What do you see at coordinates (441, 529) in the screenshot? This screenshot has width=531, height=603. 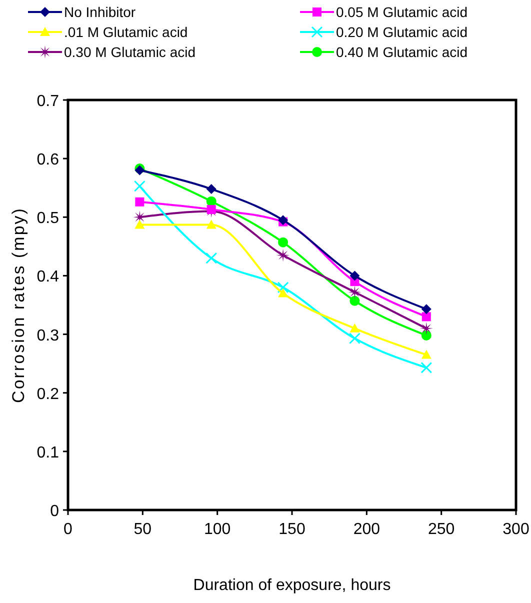 I see `x-tick-label: 250` at bounding box center [441, 529].